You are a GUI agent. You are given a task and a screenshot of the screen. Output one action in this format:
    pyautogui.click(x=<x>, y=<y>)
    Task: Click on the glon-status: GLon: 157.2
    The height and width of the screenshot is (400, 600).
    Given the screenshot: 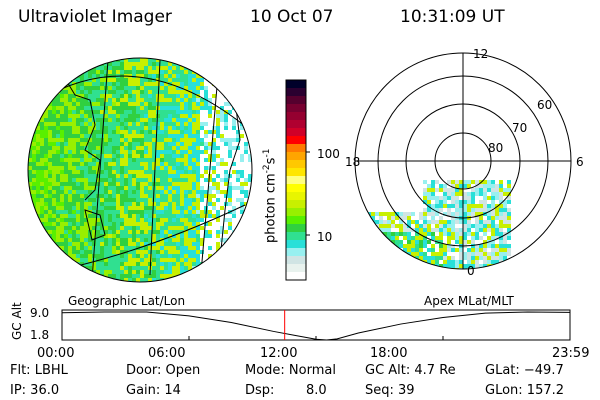 What is the action you would take?
    pyautogui.click(x=525, y=390)
    